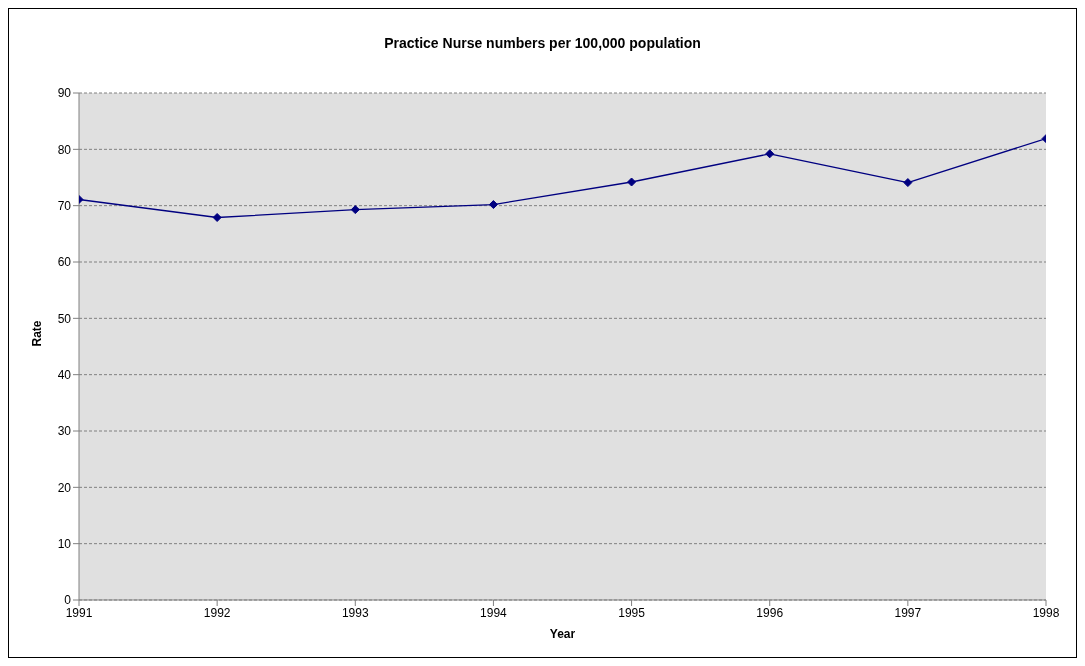 Image resolution: width=1085 pixels, height=666 pixels. Describe the element at coordinates (64, 262) in the screenshot. I see `y-tick-label: 60` at that location.